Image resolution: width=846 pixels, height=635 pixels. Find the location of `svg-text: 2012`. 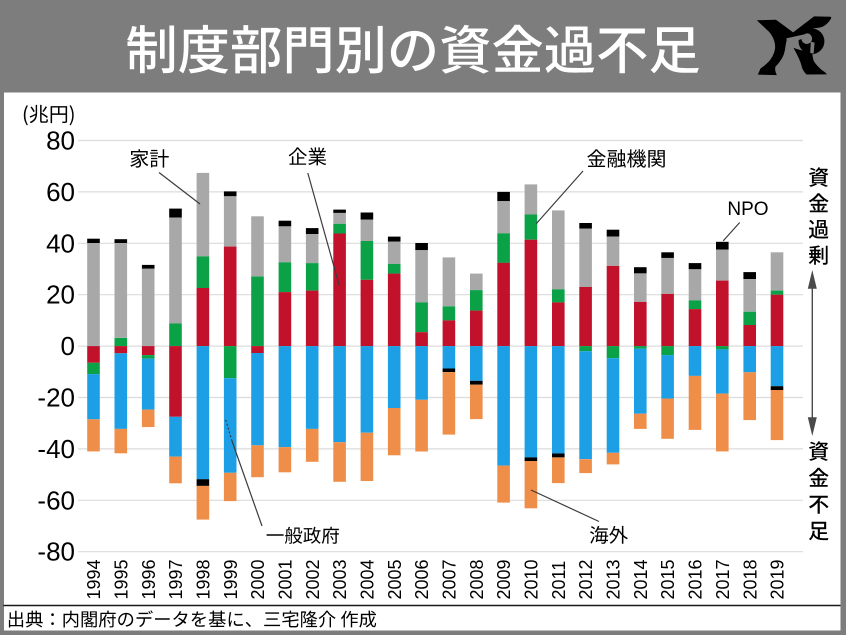

svg-text: 2012 is located at coordinates (586, 579).